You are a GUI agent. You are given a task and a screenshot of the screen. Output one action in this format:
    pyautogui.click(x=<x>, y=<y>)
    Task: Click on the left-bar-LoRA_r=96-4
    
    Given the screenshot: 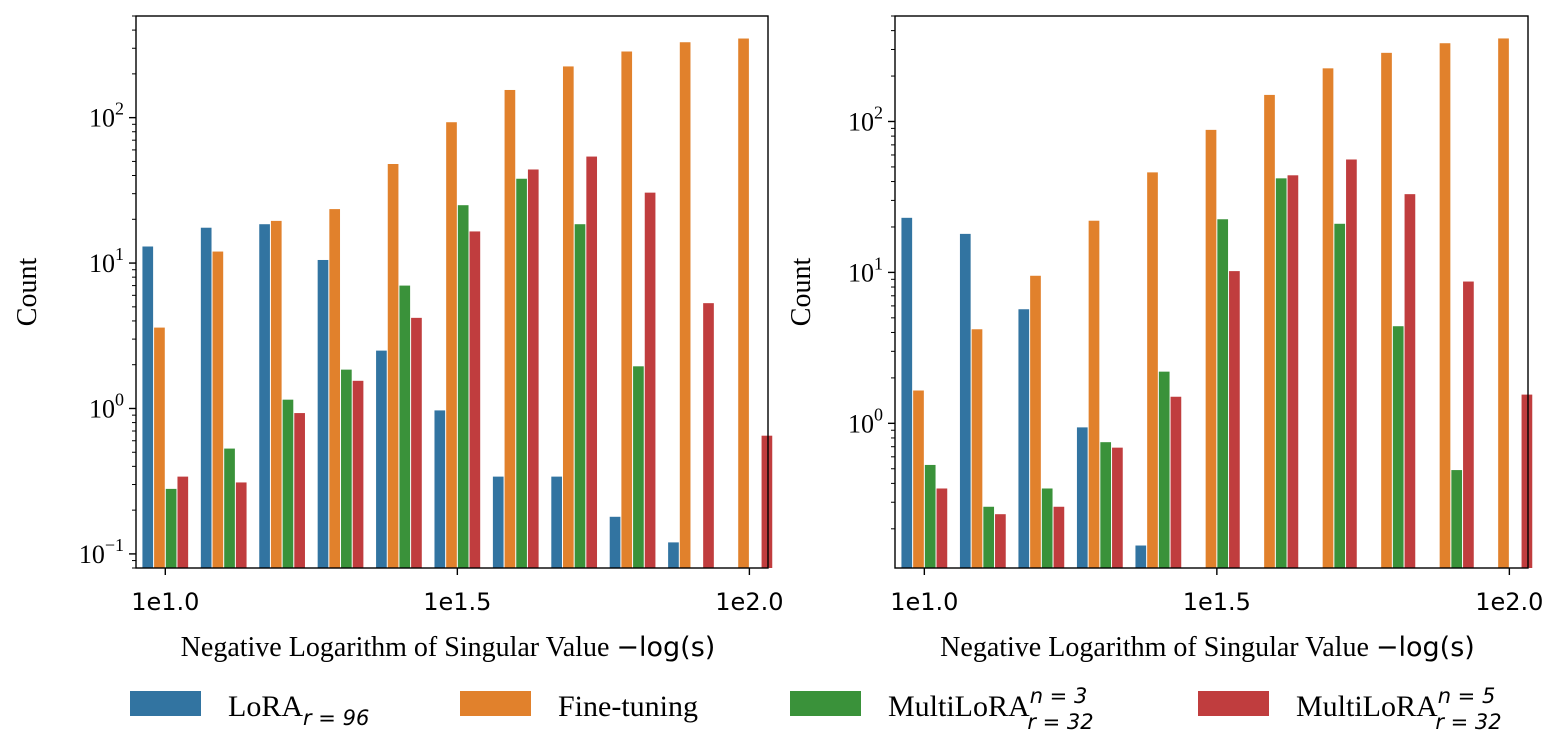 What is the action you would take?
    pyautogui.click(x=381, y=459)
    